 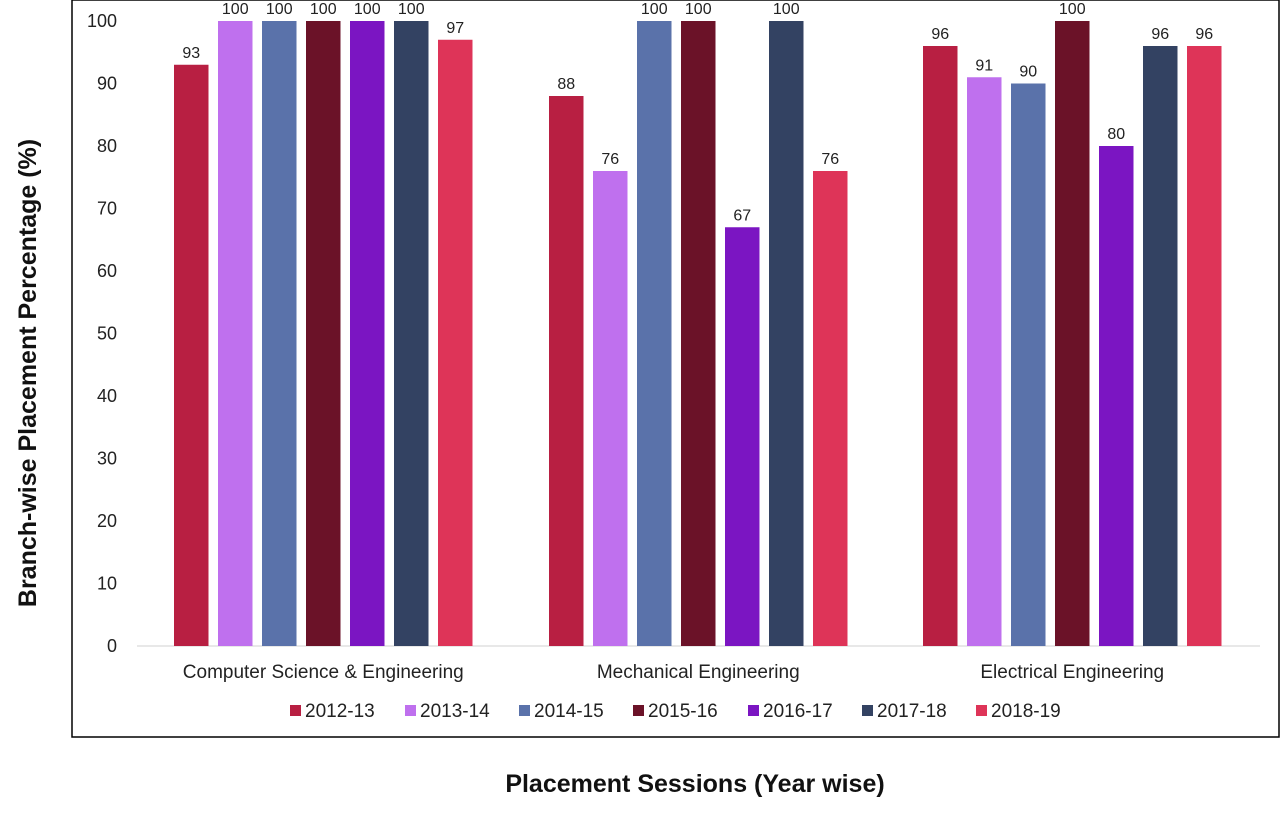 I want to click on y-tick-label: 60, so click(x=107, y=271).